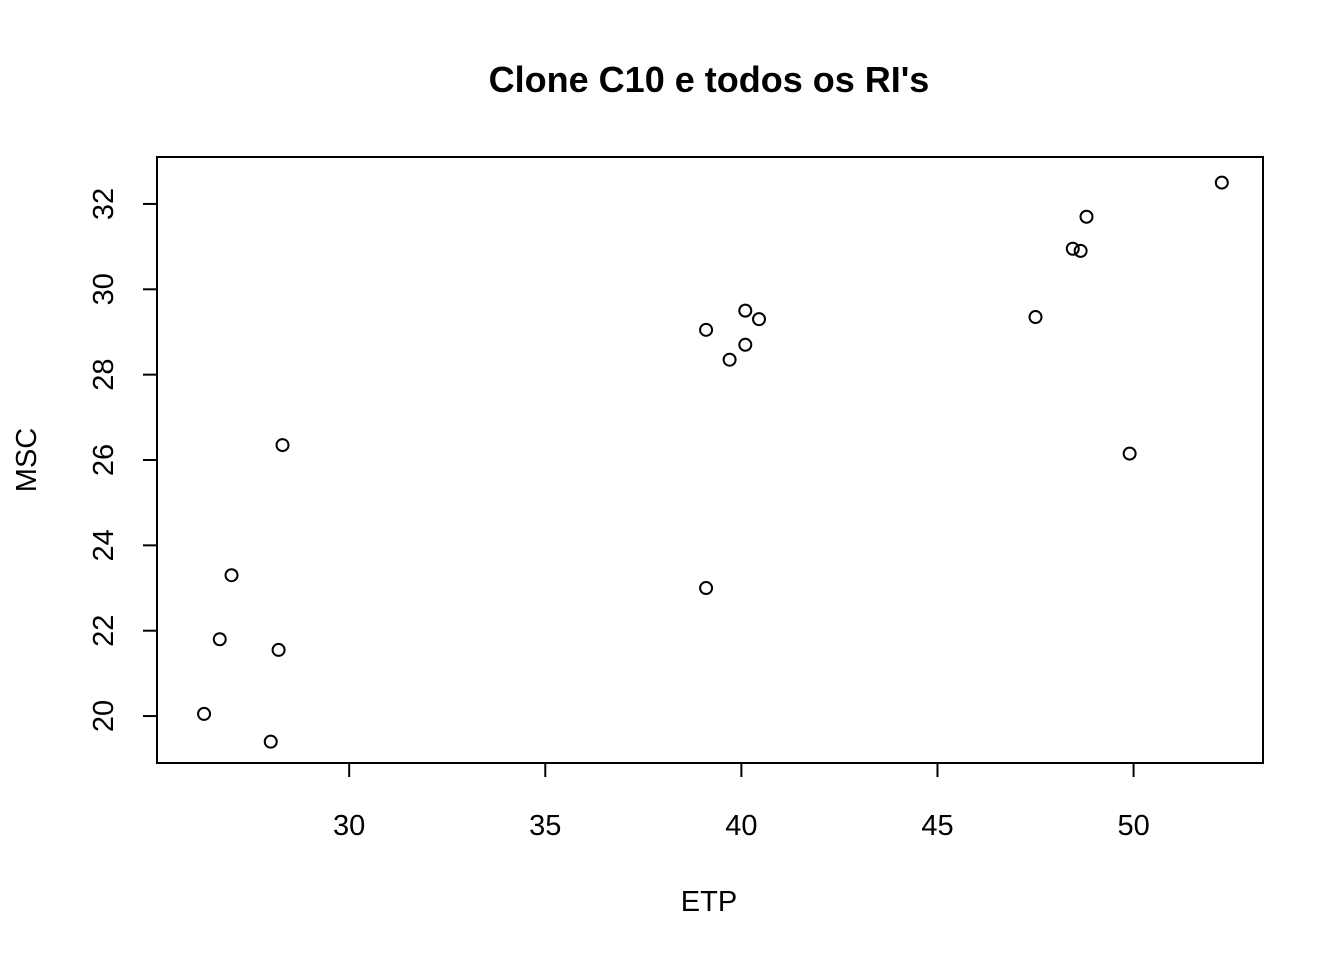 Image resolution: width=1344 pixels, height=960 pixels. Describe the element at coordinates (1133, 826) in the screenshot. I see `x-tick-label: 50` at that location.